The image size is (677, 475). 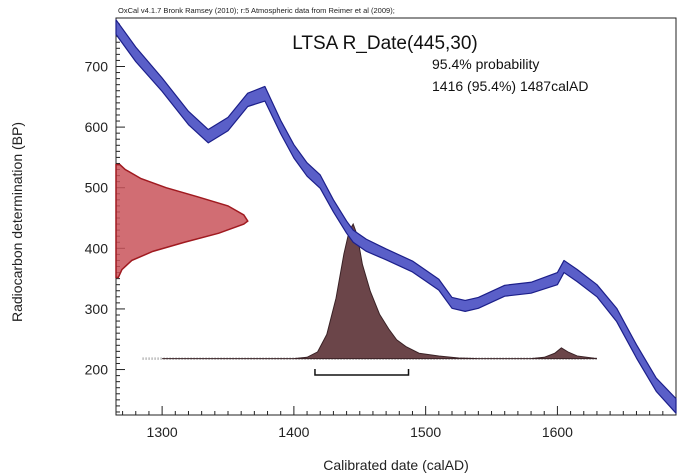 What do you see at coordinates (97, 309) in the screenshot?
I see `y-tick-label: 300` at bounding box center [97, 309].